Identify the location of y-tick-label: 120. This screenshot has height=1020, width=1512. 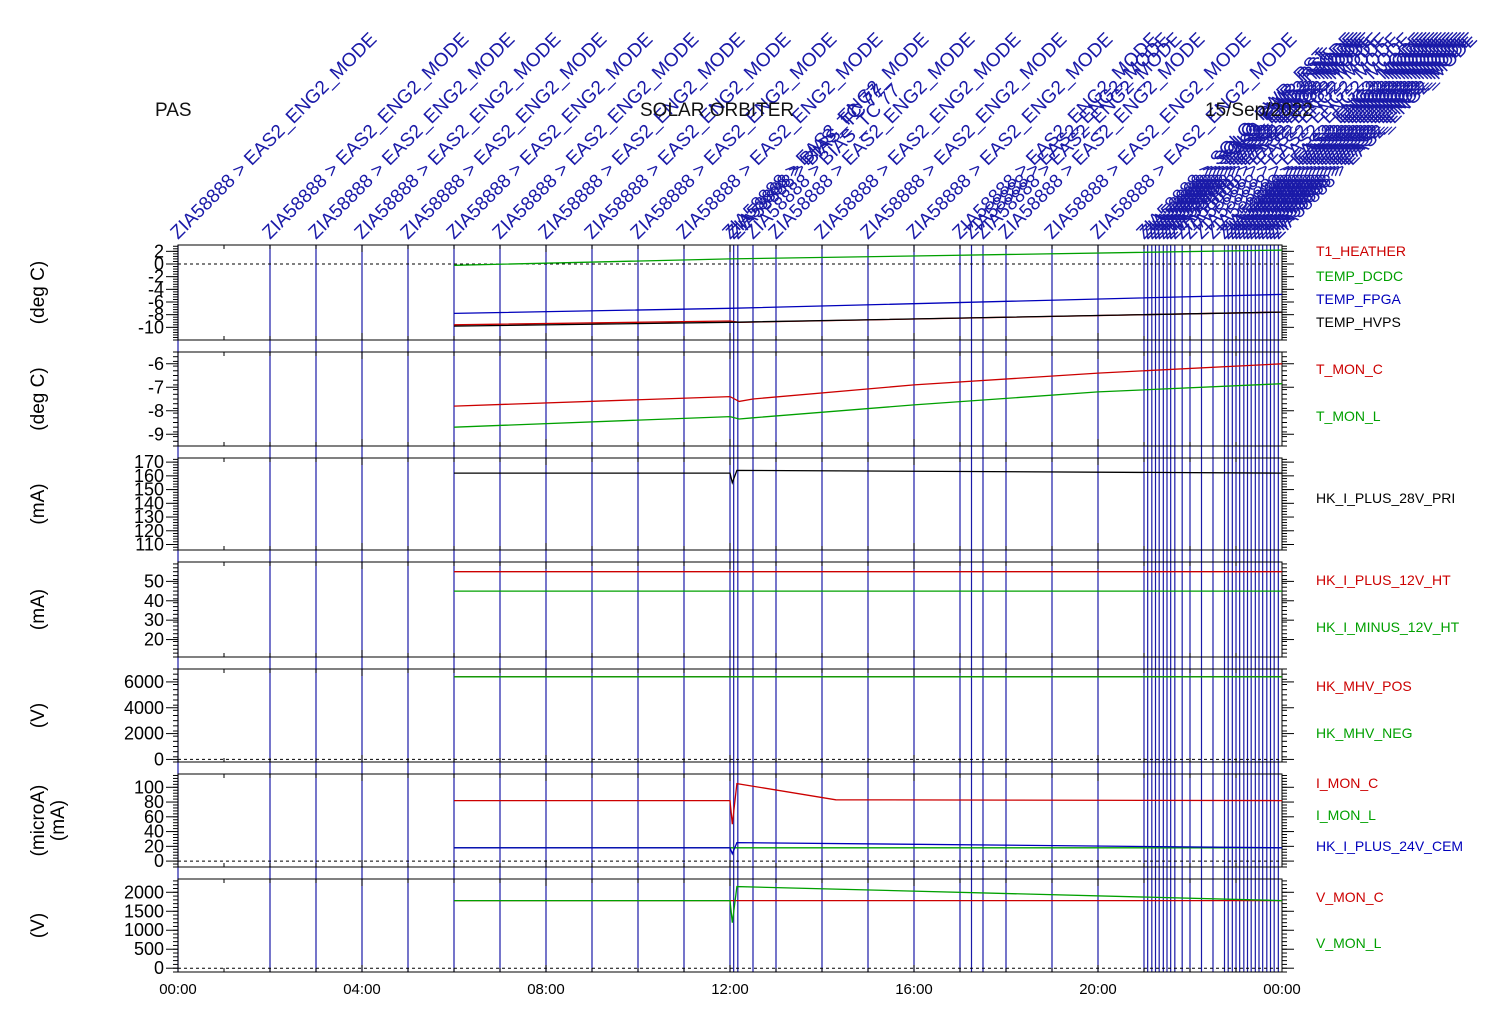
(149, 531).